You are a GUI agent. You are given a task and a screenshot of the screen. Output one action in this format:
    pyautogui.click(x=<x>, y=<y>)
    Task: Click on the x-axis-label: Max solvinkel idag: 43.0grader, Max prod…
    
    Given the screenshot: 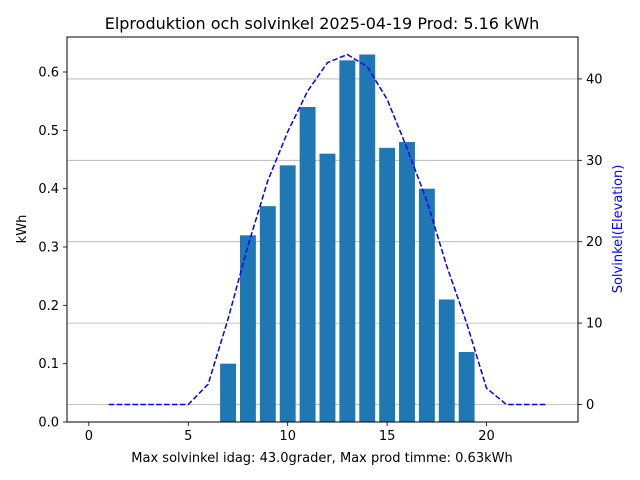 What is the action you would take?
    pyautogui.click(x=321, y=458)
    